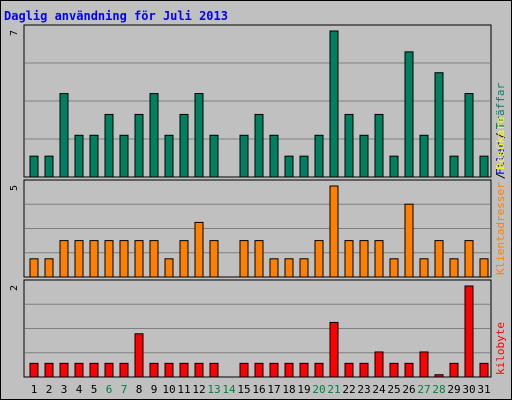  What do you see at coordinates (500, 143) in the screenshot?
I see `legend-besokare: Besökare` at bounding box center [500, 143].